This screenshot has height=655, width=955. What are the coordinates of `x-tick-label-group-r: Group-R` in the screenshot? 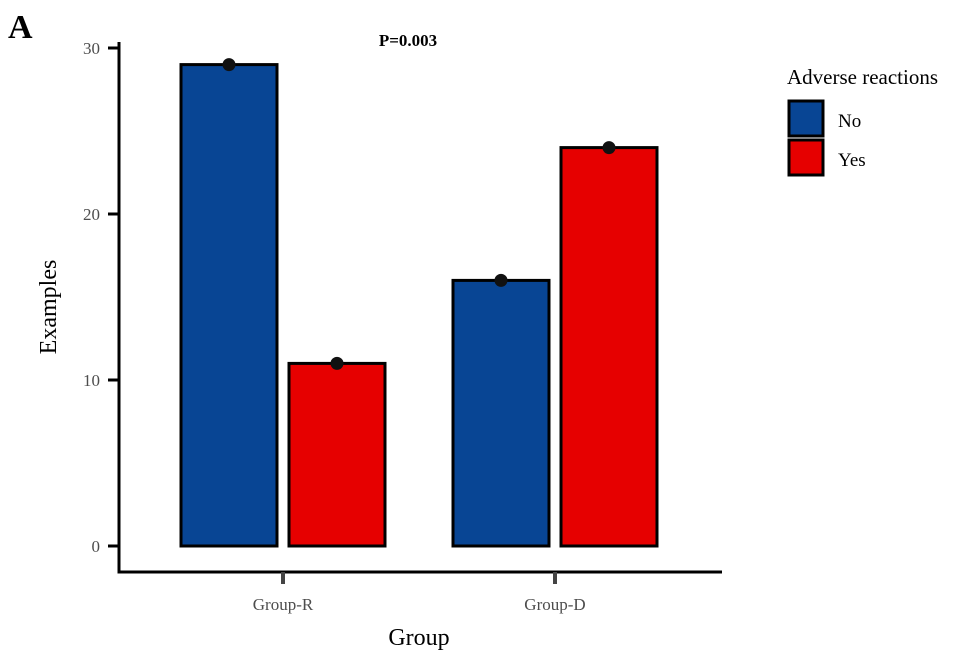 It's located at (283, 604).